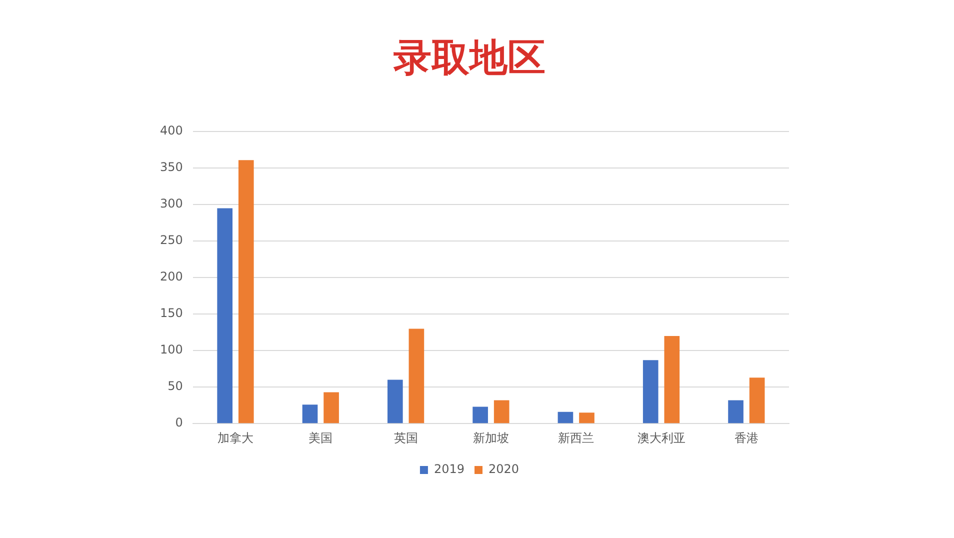 The height and width of the screenshot is (538, 954). What do you see at coordinates (171, 277) in the screenshot?
I see `y-tick-label: 200` at bounding box center [171, 277].